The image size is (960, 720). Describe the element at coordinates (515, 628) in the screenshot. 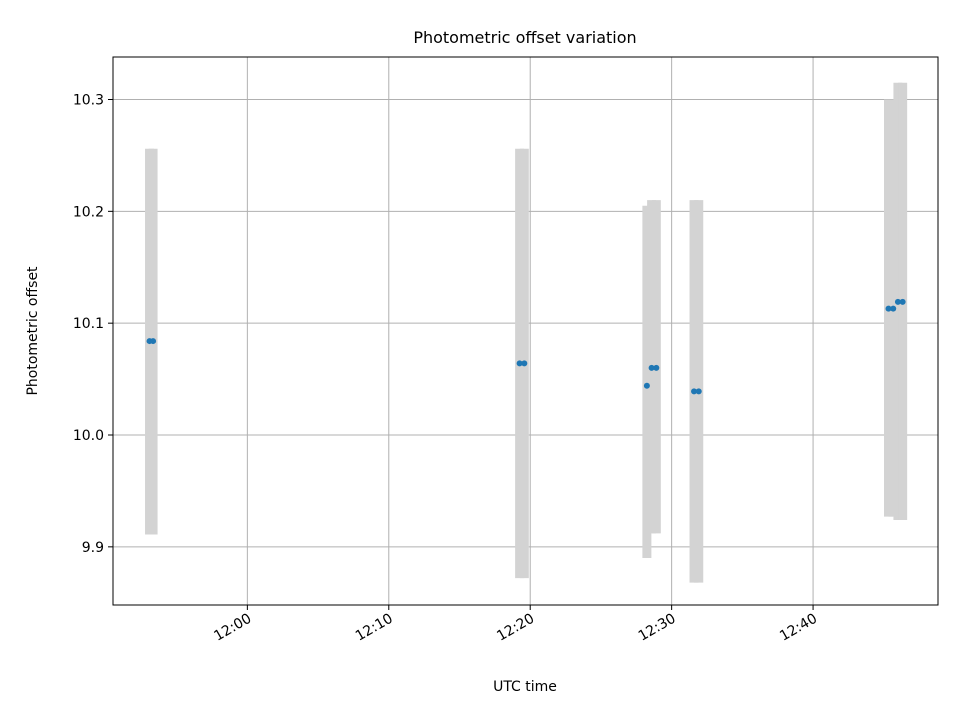

I see `x-tick-label: 12:20` at that location.